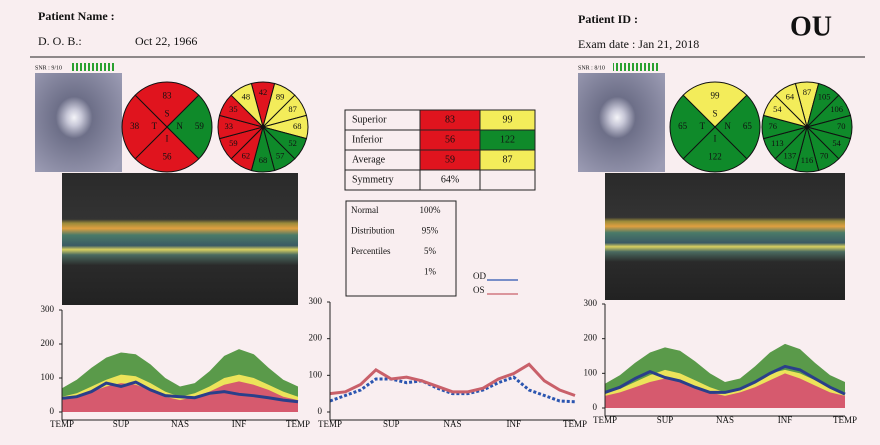 The image size is (880, 445). Describe the element at coordinates (450, 139) in the screenshot. I see `table-value: 56` at that location.